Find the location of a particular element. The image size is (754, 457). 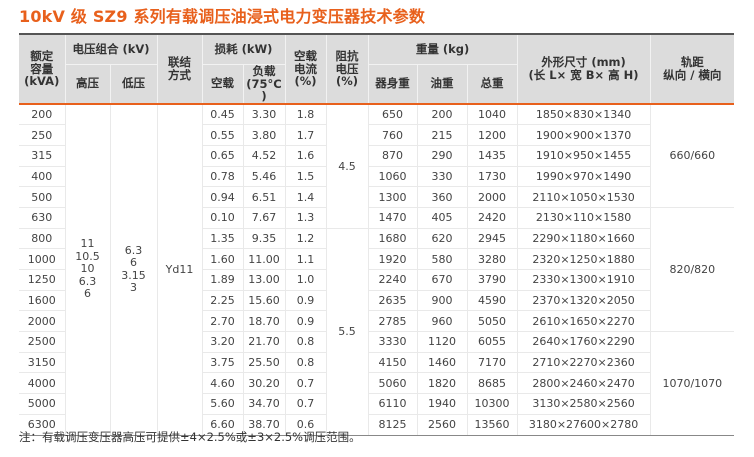

cell-dimensions: 2320×1250×1880 is located at coordinates (583, 259).